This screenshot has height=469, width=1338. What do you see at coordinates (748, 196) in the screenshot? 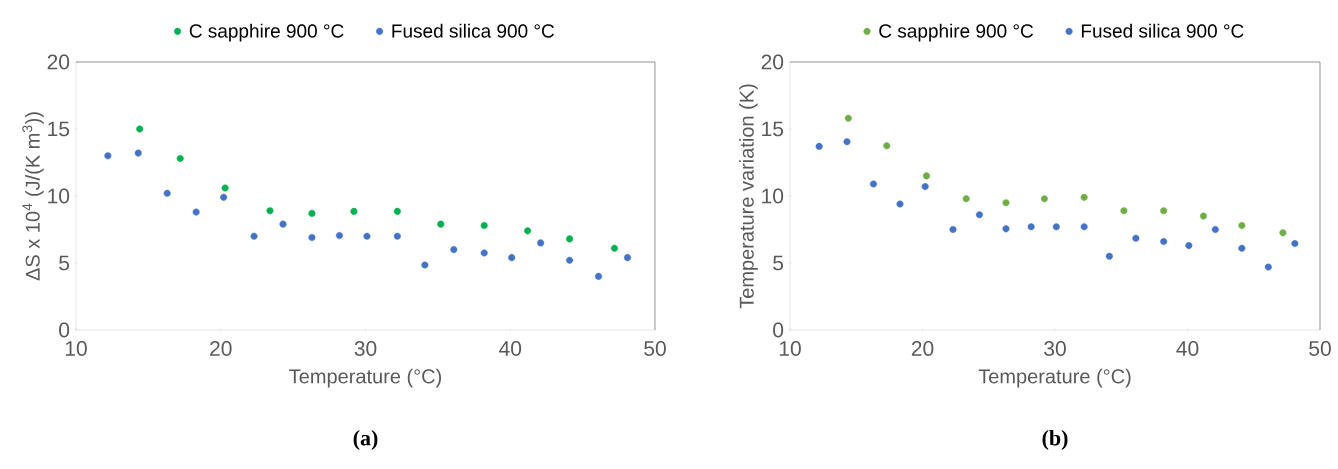
I see `y-axis-title: Temperature variation (K)` at bounding box center [748, 196].